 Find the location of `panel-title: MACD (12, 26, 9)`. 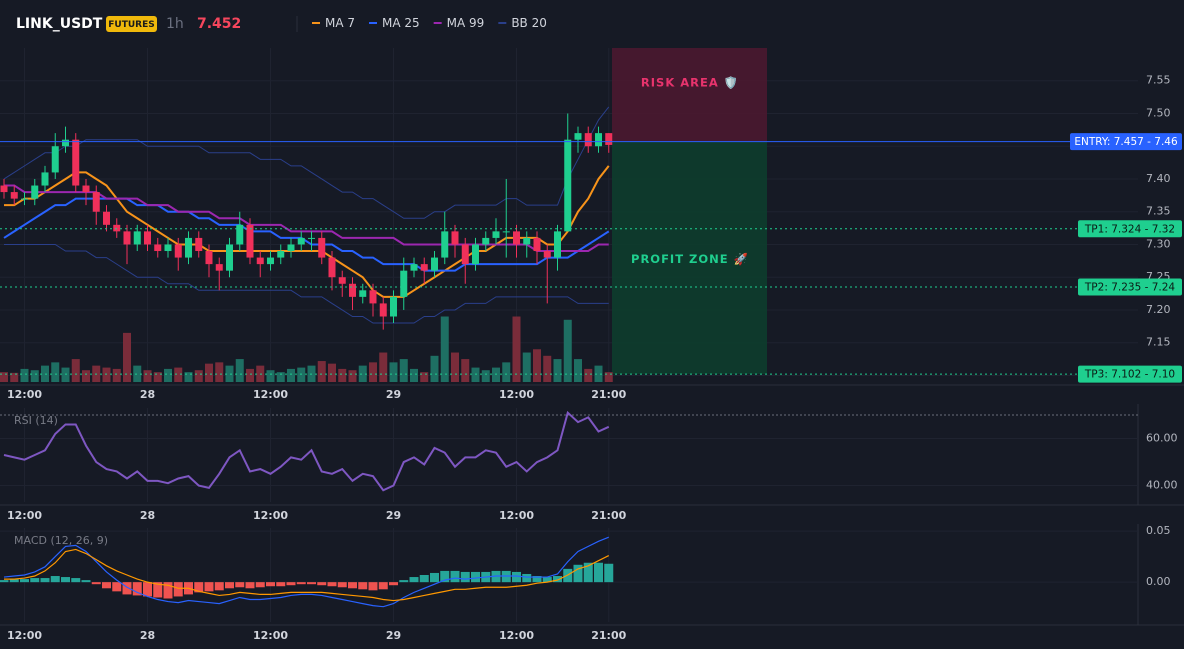

panel-title: MACD (12, 26, 9) is located at coordinates (61, 540).